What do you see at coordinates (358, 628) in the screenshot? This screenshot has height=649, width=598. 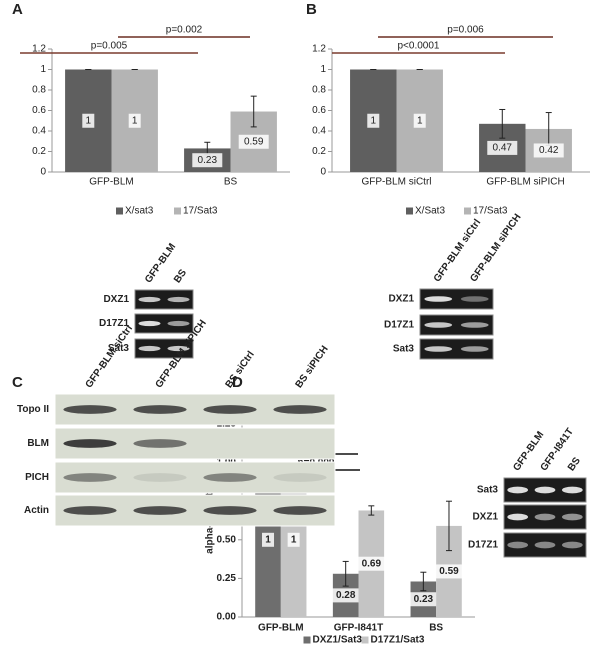 I see `x-tick-label: GFP-I841T` at bounding box center [358, 628].